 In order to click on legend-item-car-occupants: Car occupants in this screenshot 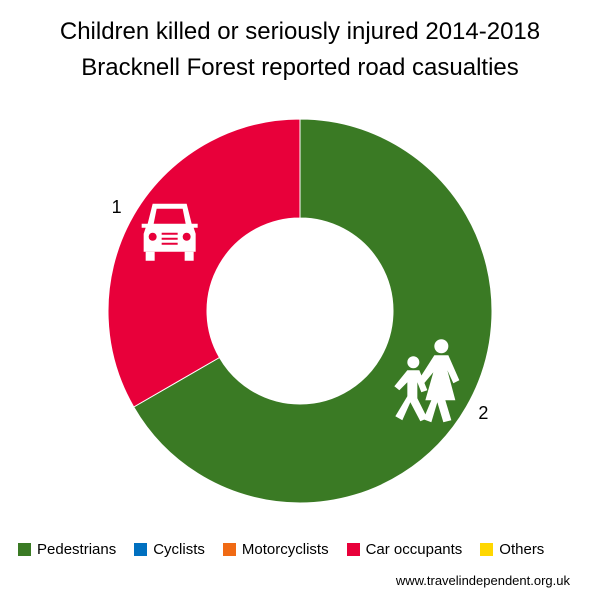, I will do `click(404, 549)`.